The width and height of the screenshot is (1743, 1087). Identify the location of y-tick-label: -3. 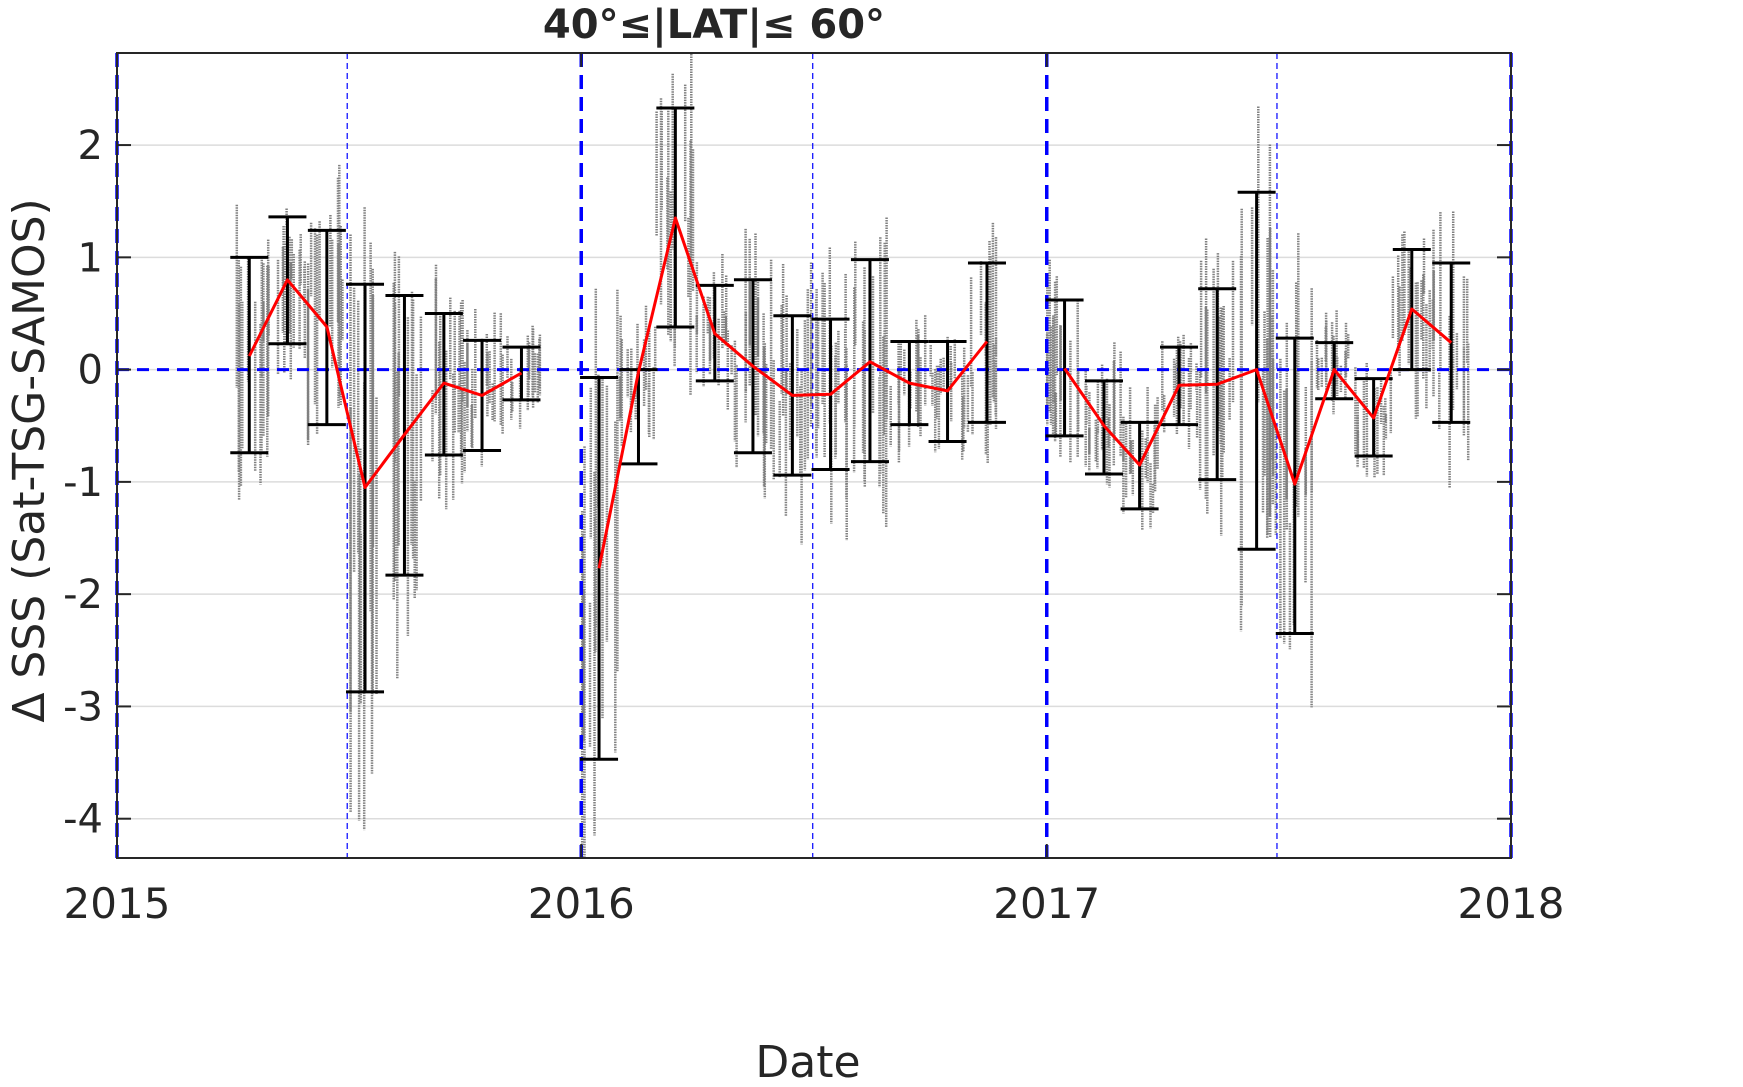
(83, 707).